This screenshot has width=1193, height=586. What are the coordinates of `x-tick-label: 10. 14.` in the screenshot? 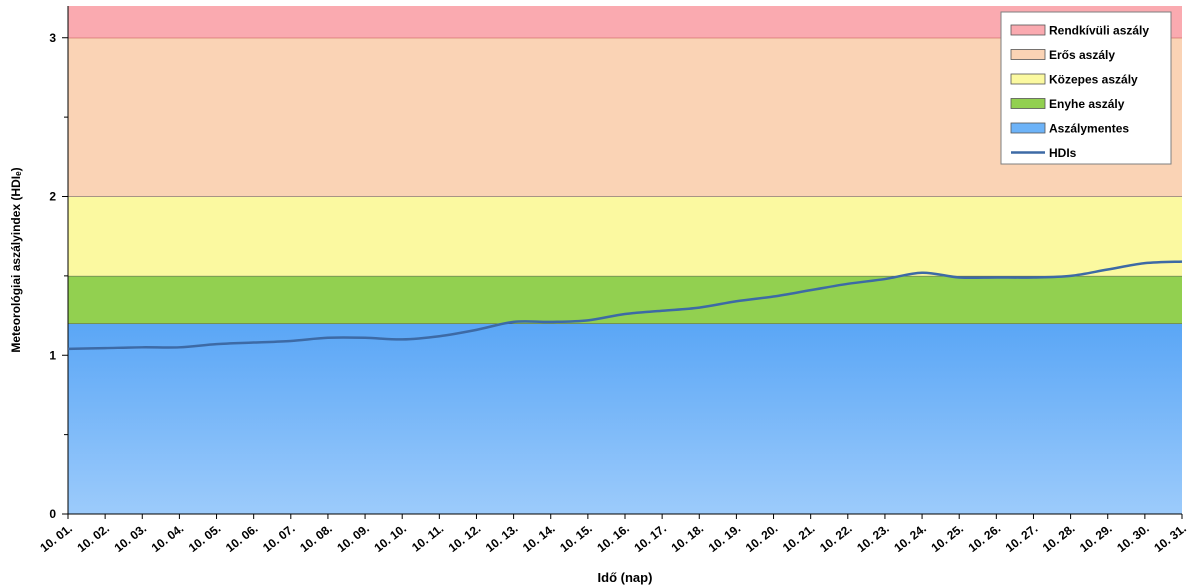 It's located at (539, 538).